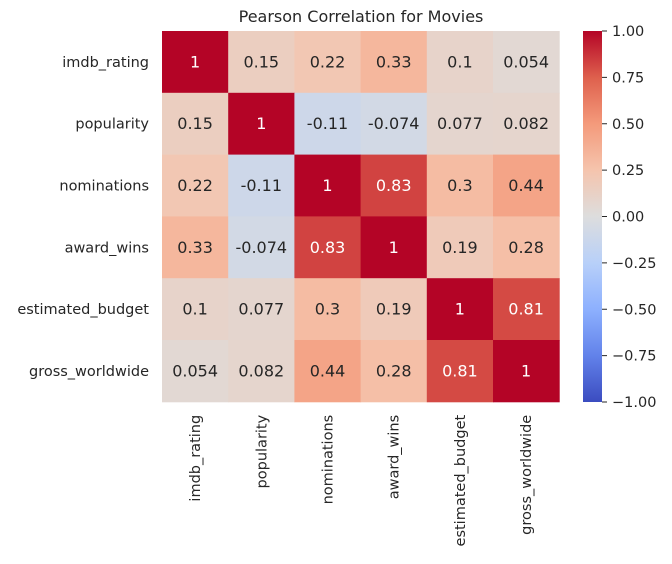  Describe the element at coordinates (104, 187) in the screenshot. I see `y-tick-label: nominations` at that location.